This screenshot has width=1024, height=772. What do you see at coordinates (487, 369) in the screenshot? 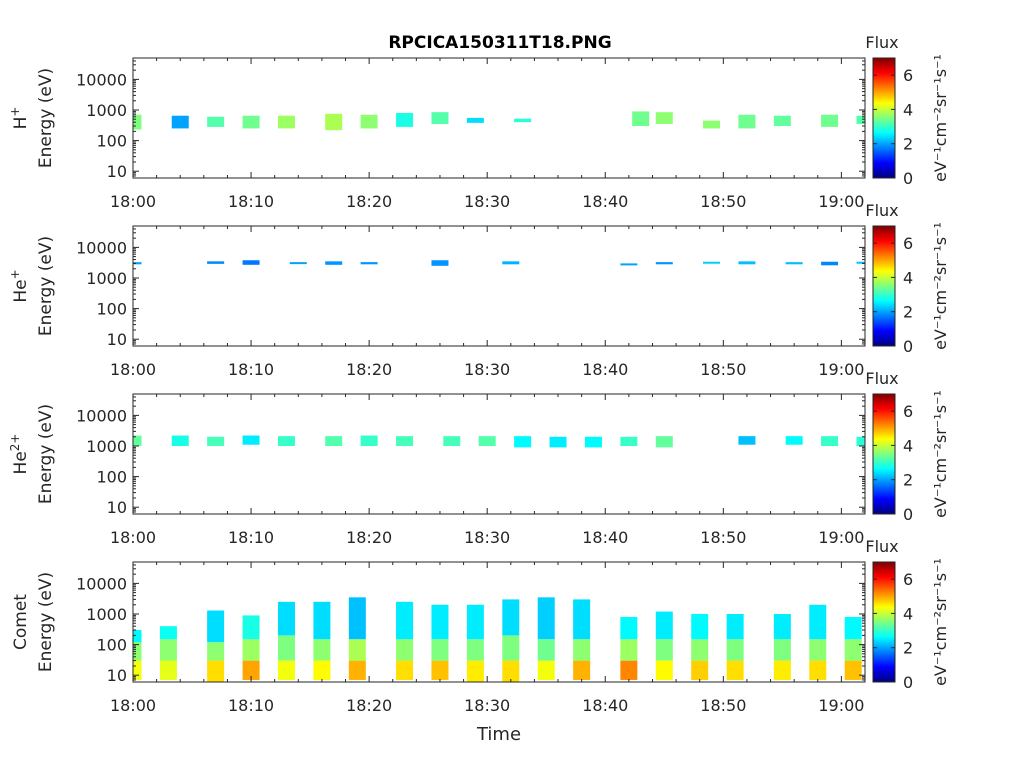
I see `x-tick-label: 18:30` at bounding box center [487, 369].